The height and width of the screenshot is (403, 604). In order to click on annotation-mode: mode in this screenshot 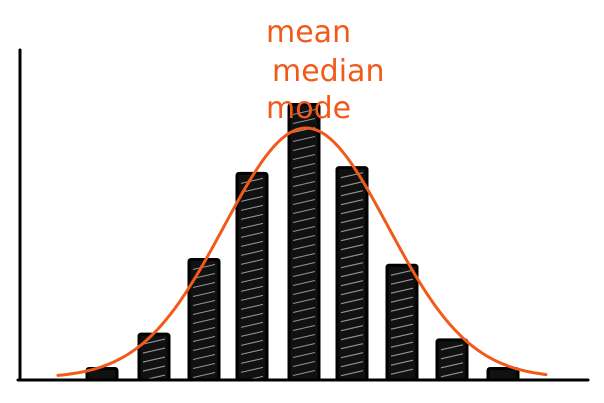, I will do `click(308, 108)`.